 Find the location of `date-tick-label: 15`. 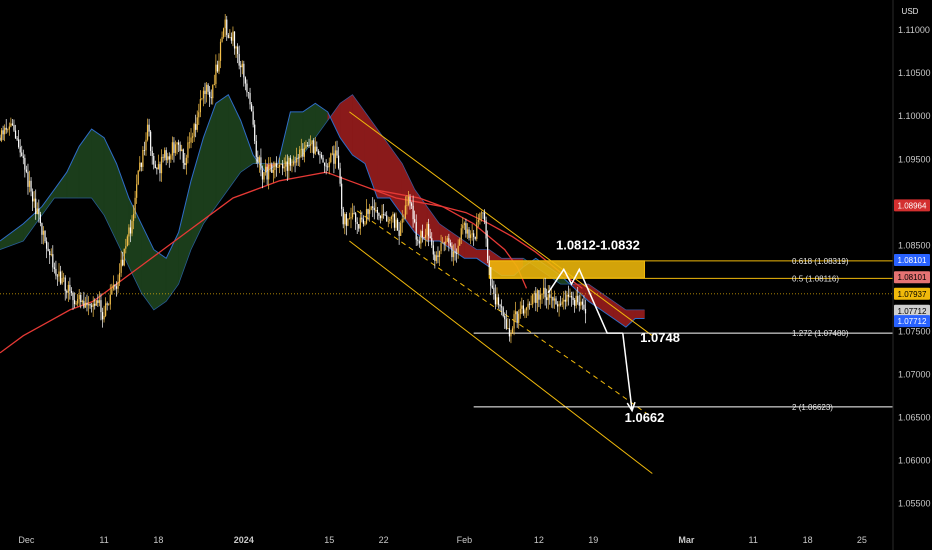

date-tick-label: 15 is located at coordinates (329, 540).